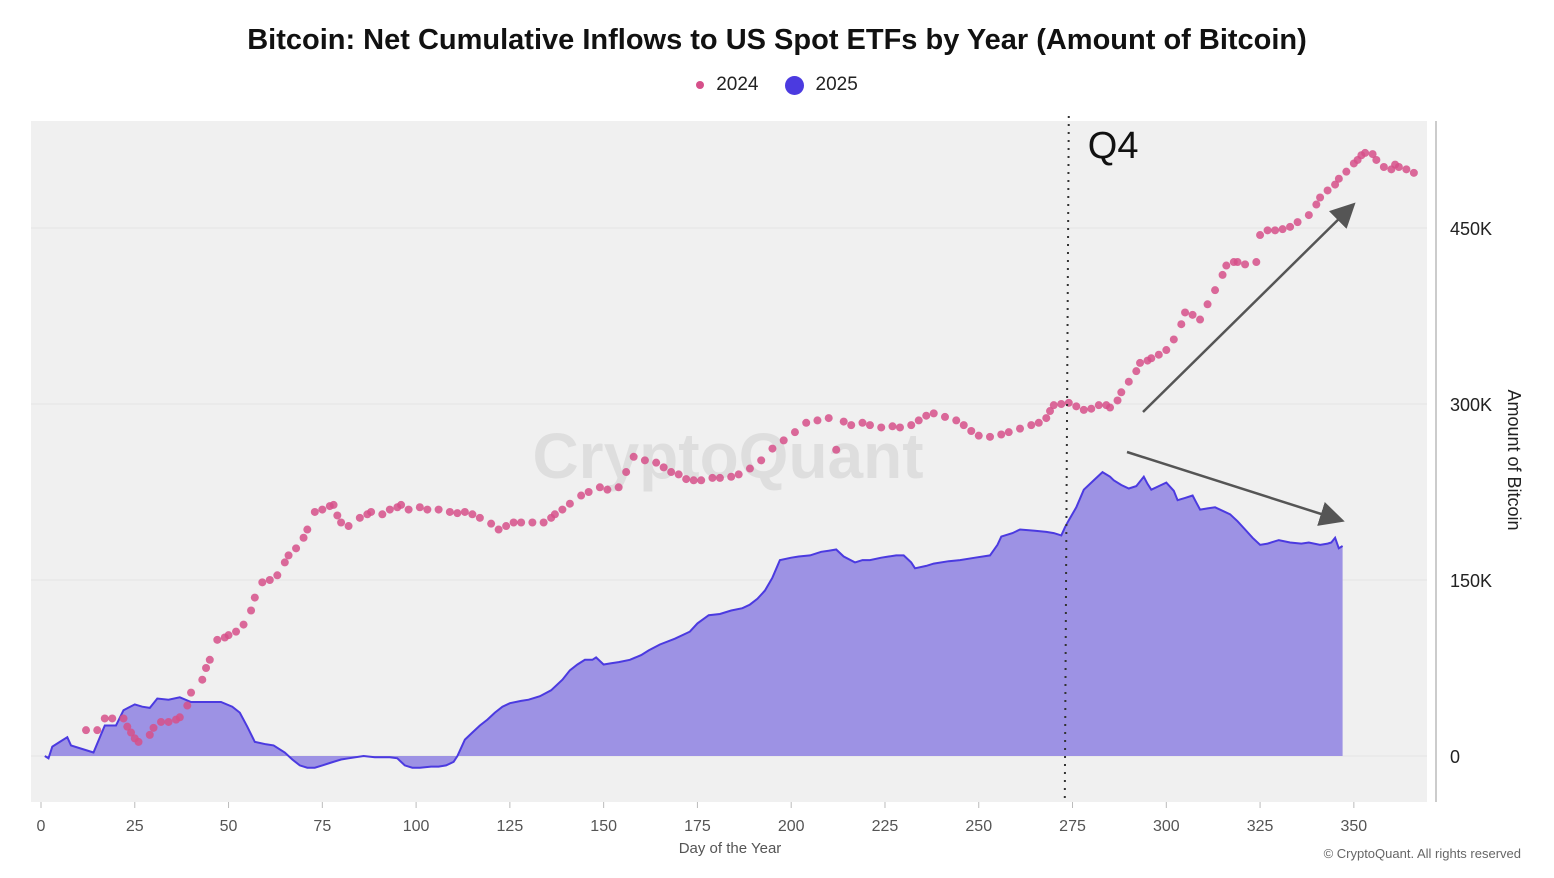 The image size is (1554, 878). Describe the element at coordinates (229, 826) in the screenshot. I see `x-tick-label: 50` at that location.